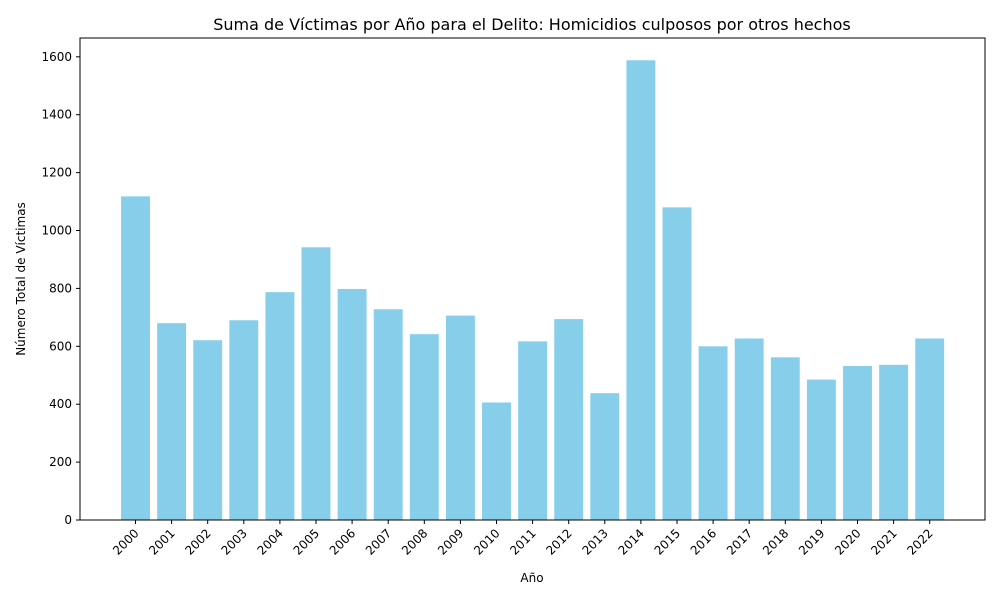 This screenshot has width=1000, height=600. Describe the element at coordinates (631, 541) in the screenshot. I see `x-tick-label: 2014` at that location.